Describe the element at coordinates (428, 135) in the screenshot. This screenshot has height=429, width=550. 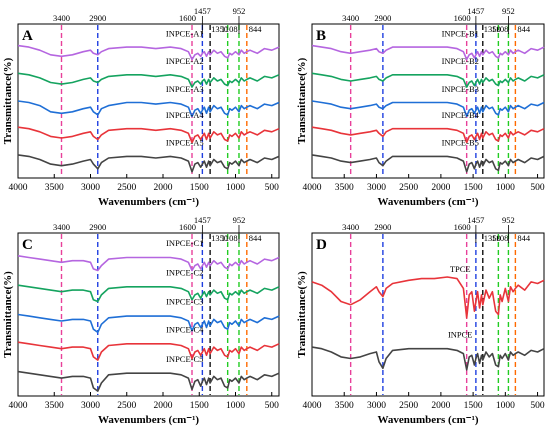
I see `series-inpce-b4` at that location.